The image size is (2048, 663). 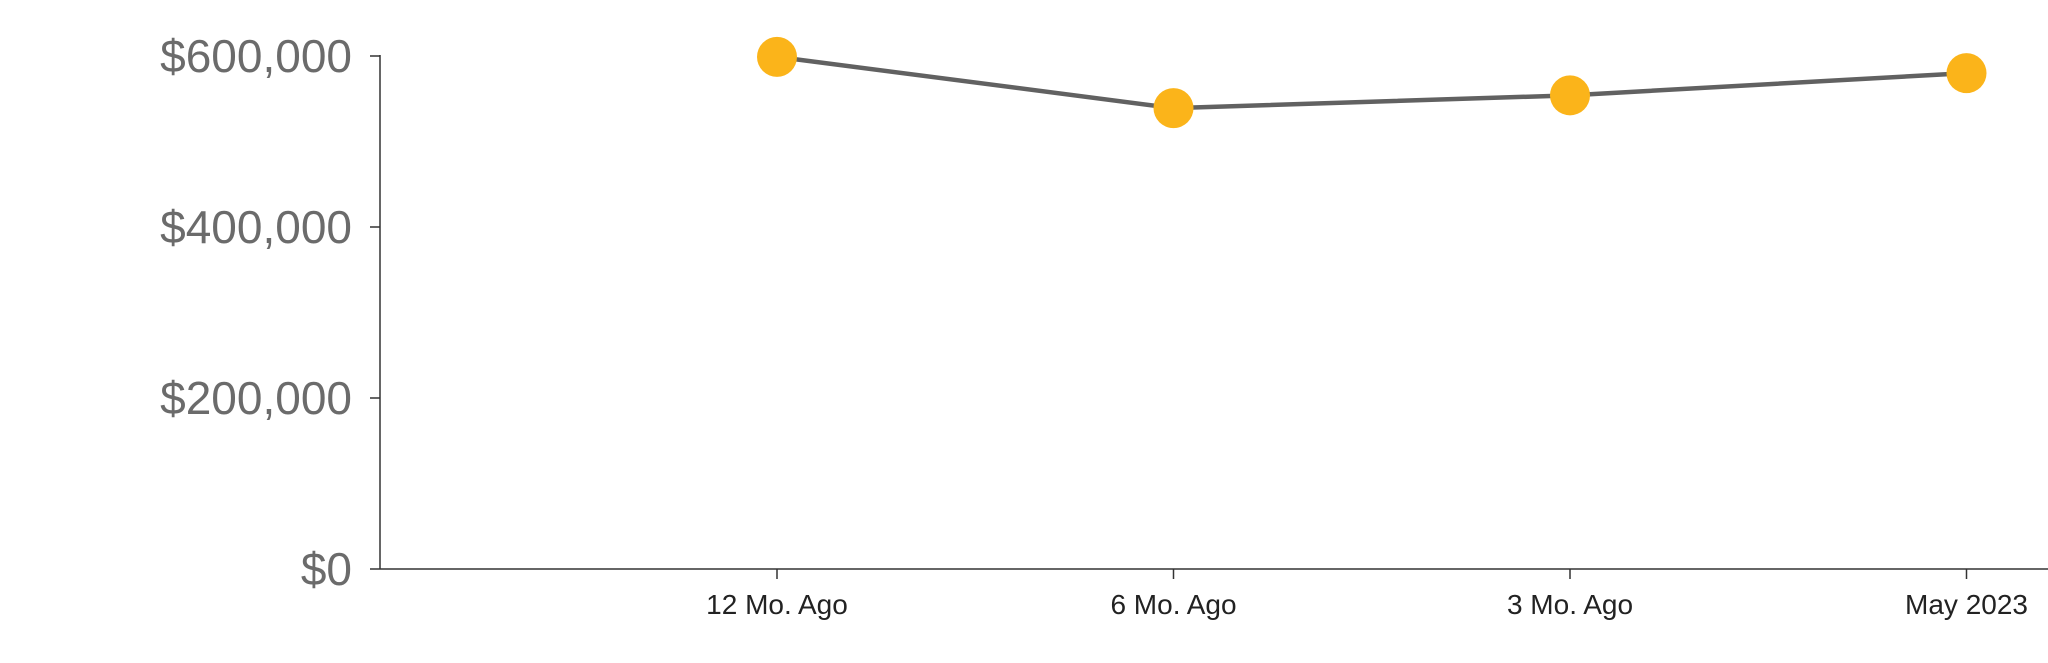 What do you see at coordinates (1966, 604) in the screenshot?
I see `x-tick-label: May 2023` at bounding box center [1966, 604].